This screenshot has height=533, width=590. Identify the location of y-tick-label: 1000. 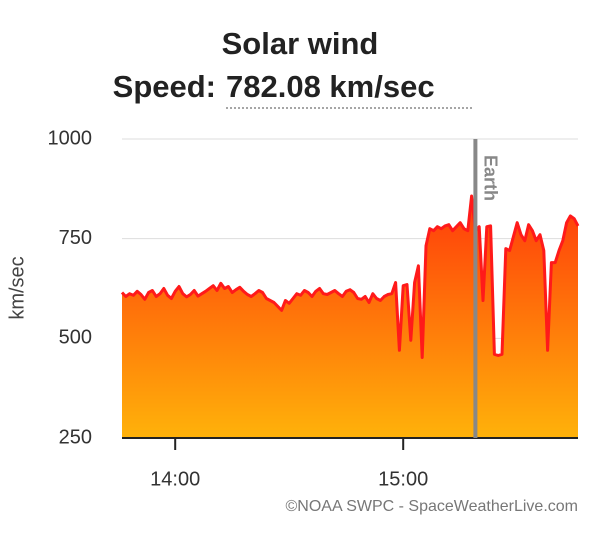
(70, 138).